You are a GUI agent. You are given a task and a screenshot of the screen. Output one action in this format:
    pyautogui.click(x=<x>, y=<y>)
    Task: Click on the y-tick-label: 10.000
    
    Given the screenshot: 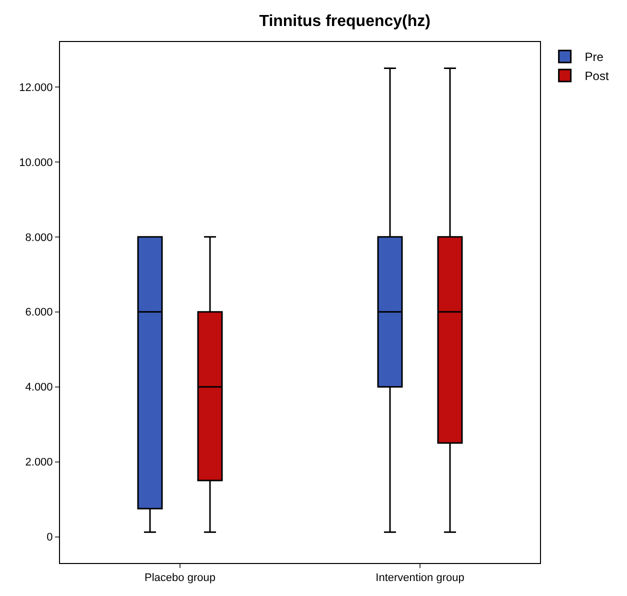 What is the action you would take?
    pyautogui.click(x=36, y=162)
    